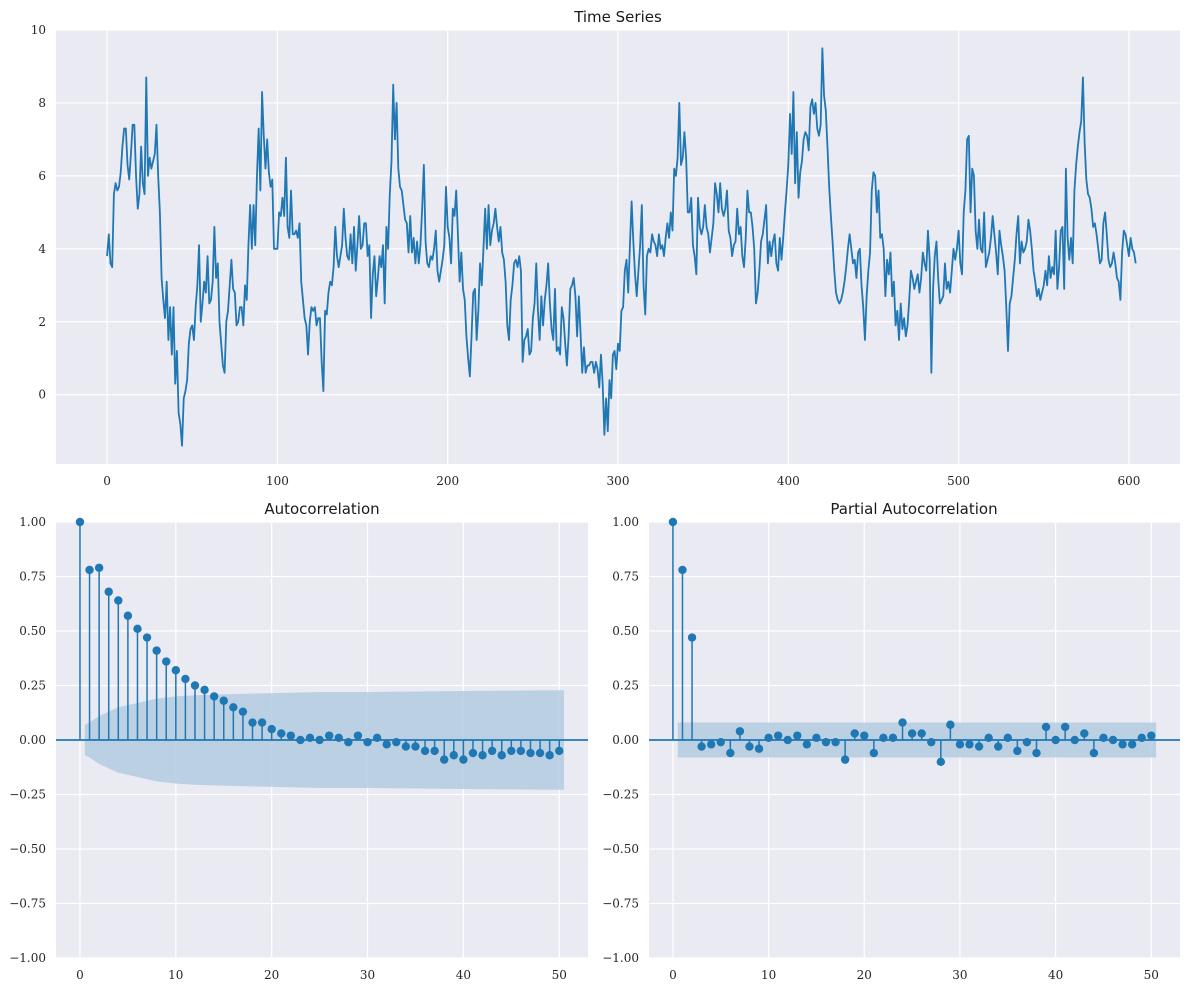 Image resolution: width=1189 pixels, height=989 pixels. What do you see at coordinates (38, 30) in the screenshot?
I see `time-series-y-tick-label: 10` at bounding box center [38, 30].